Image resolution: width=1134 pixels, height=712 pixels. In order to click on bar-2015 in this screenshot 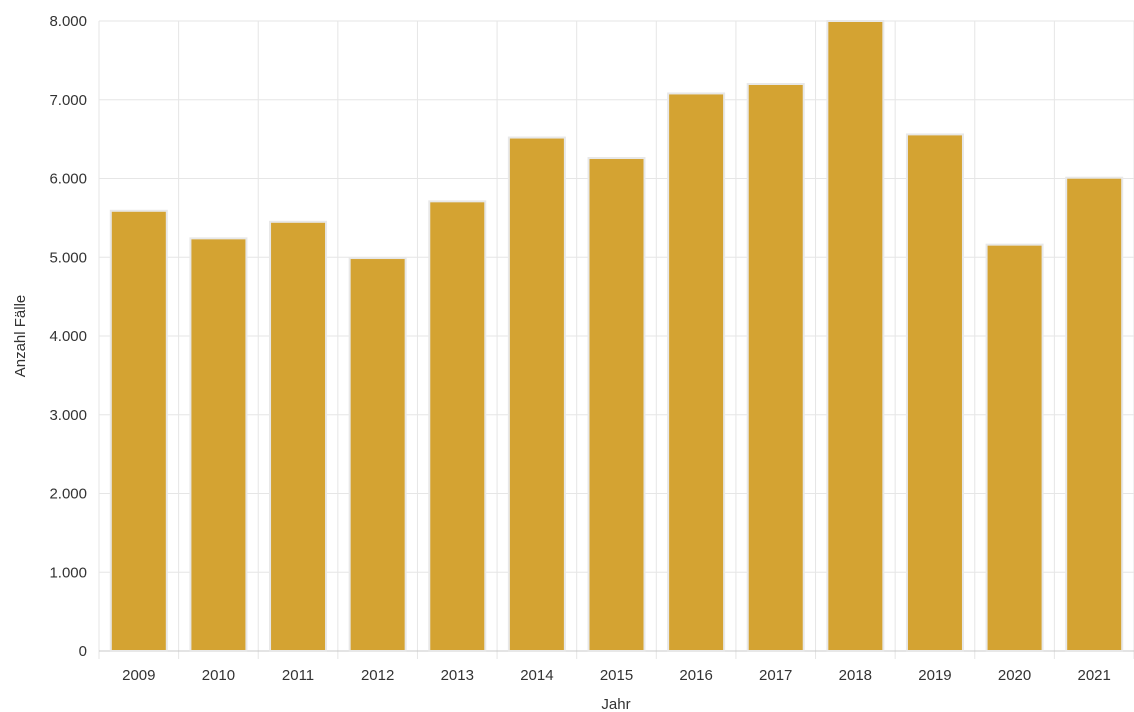, I will do `click(616, 404)`.